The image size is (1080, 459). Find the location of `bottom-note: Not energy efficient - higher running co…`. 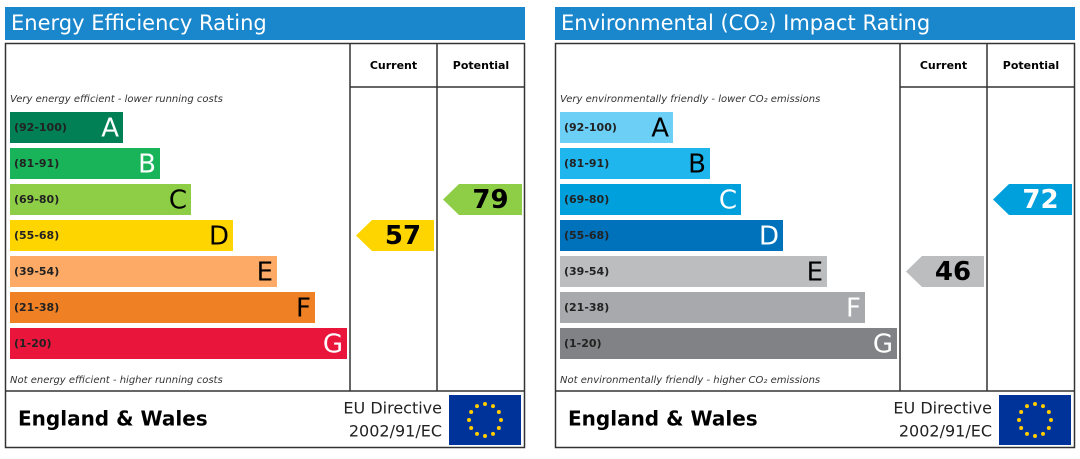

bottom-note: Not energy efficient - higher running co… is located at coordinates (116, 380).